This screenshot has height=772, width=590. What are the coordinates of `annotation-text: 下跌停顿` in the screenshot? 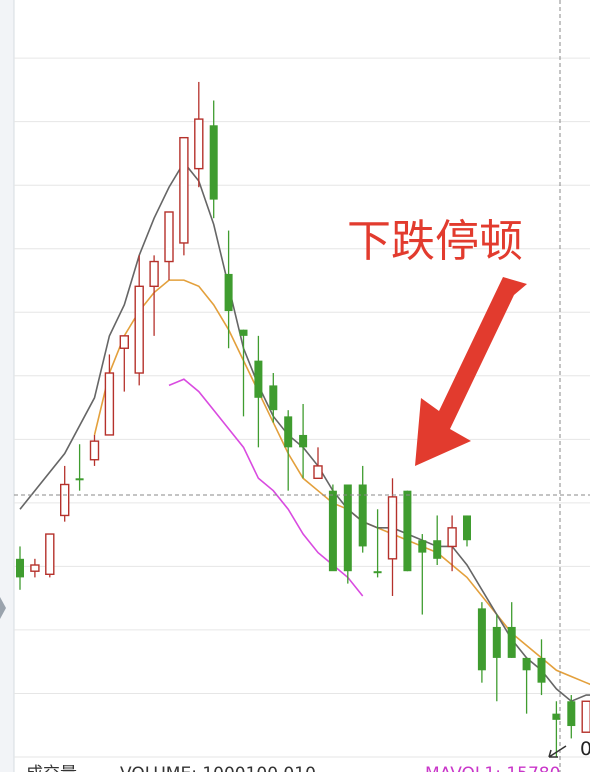 It's located at (435, 241).